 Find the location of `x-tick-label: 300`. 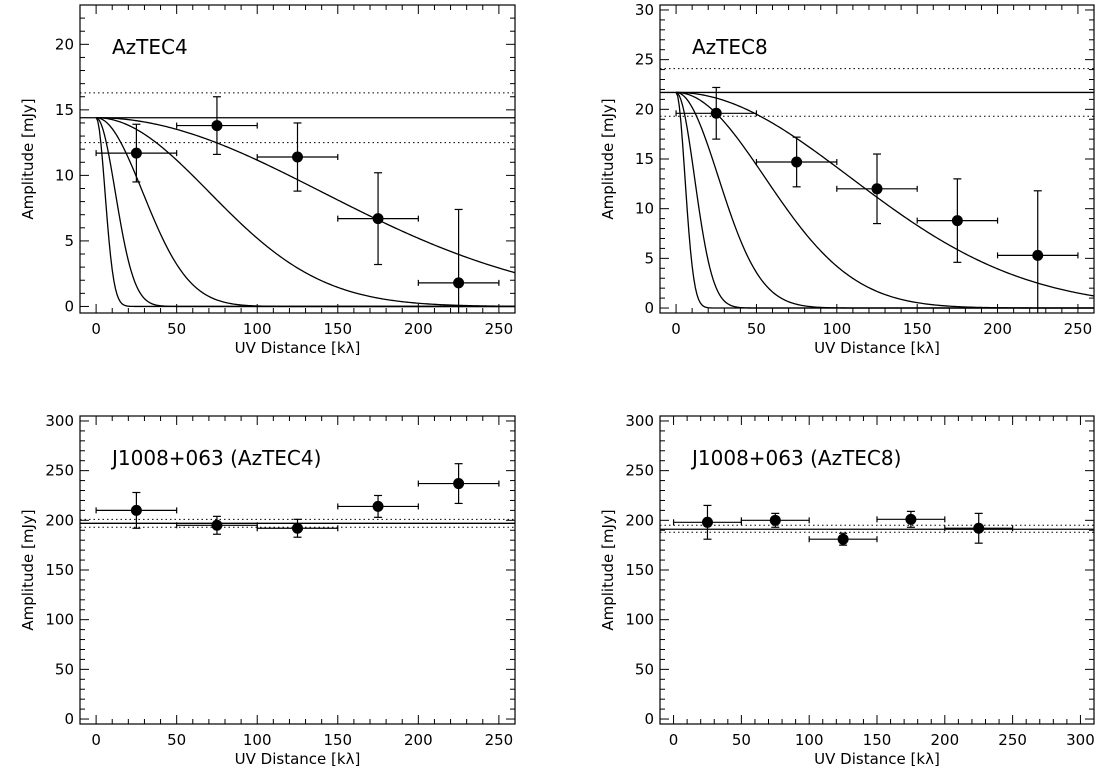

x-tick-label: 300 is located at coordinates (1080, 740).